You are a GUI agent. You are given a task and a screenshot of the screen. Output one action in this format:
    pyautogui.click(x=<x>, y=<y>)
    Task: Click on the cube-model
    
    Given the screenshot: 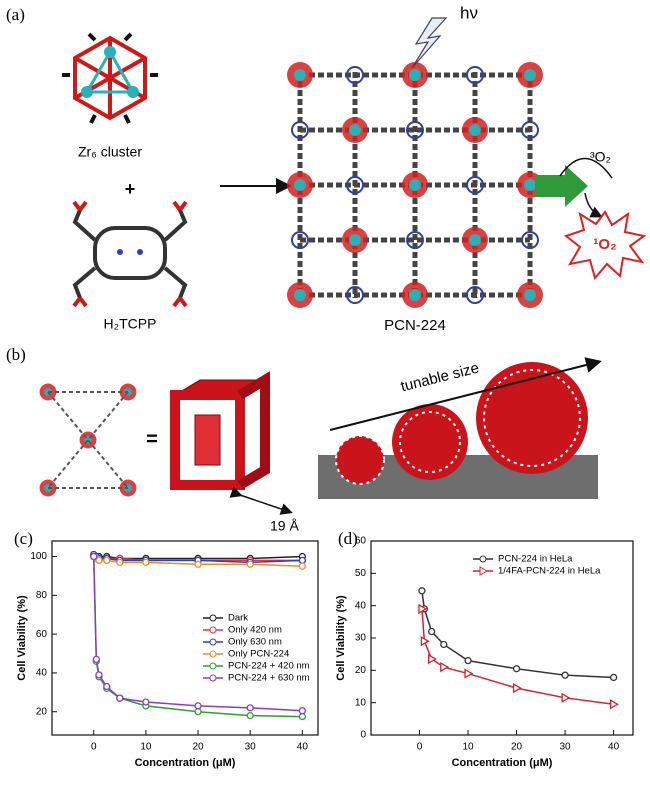 What is the action you would take?
    pyautogui.click(x=220, y=430)
    